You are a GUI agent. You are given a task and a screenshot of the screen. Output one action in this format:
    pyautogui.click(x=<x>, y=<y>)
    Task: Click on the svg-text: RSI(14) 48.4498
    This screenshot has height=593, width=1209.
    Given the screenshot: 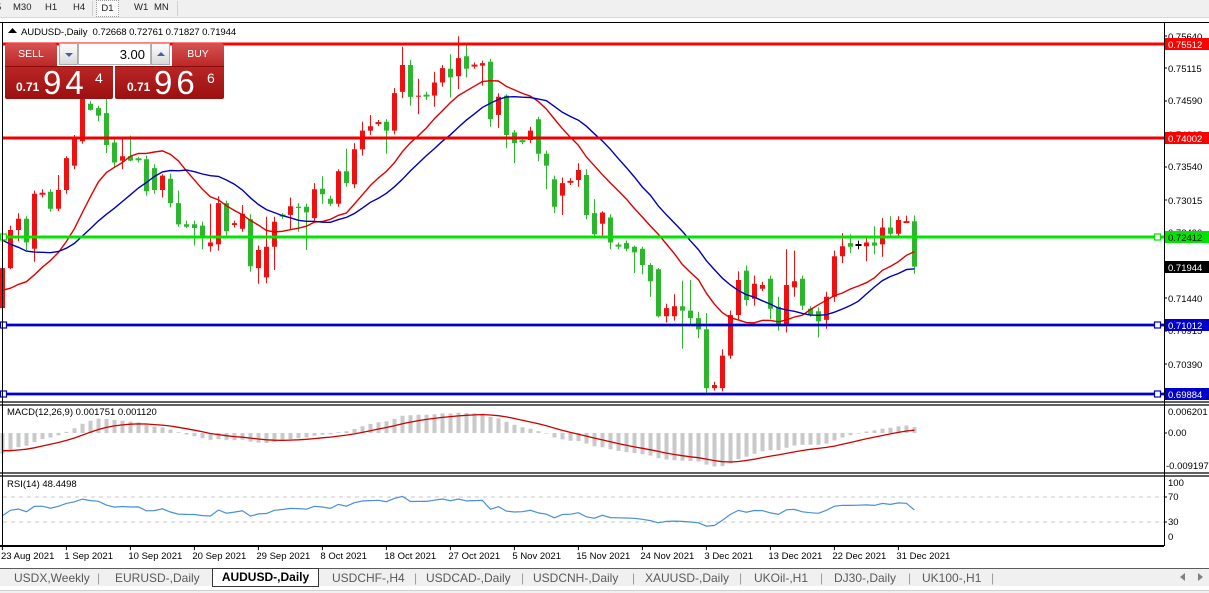 What is the action you would take?
    pyautogui.click(x=42, y=484)
    